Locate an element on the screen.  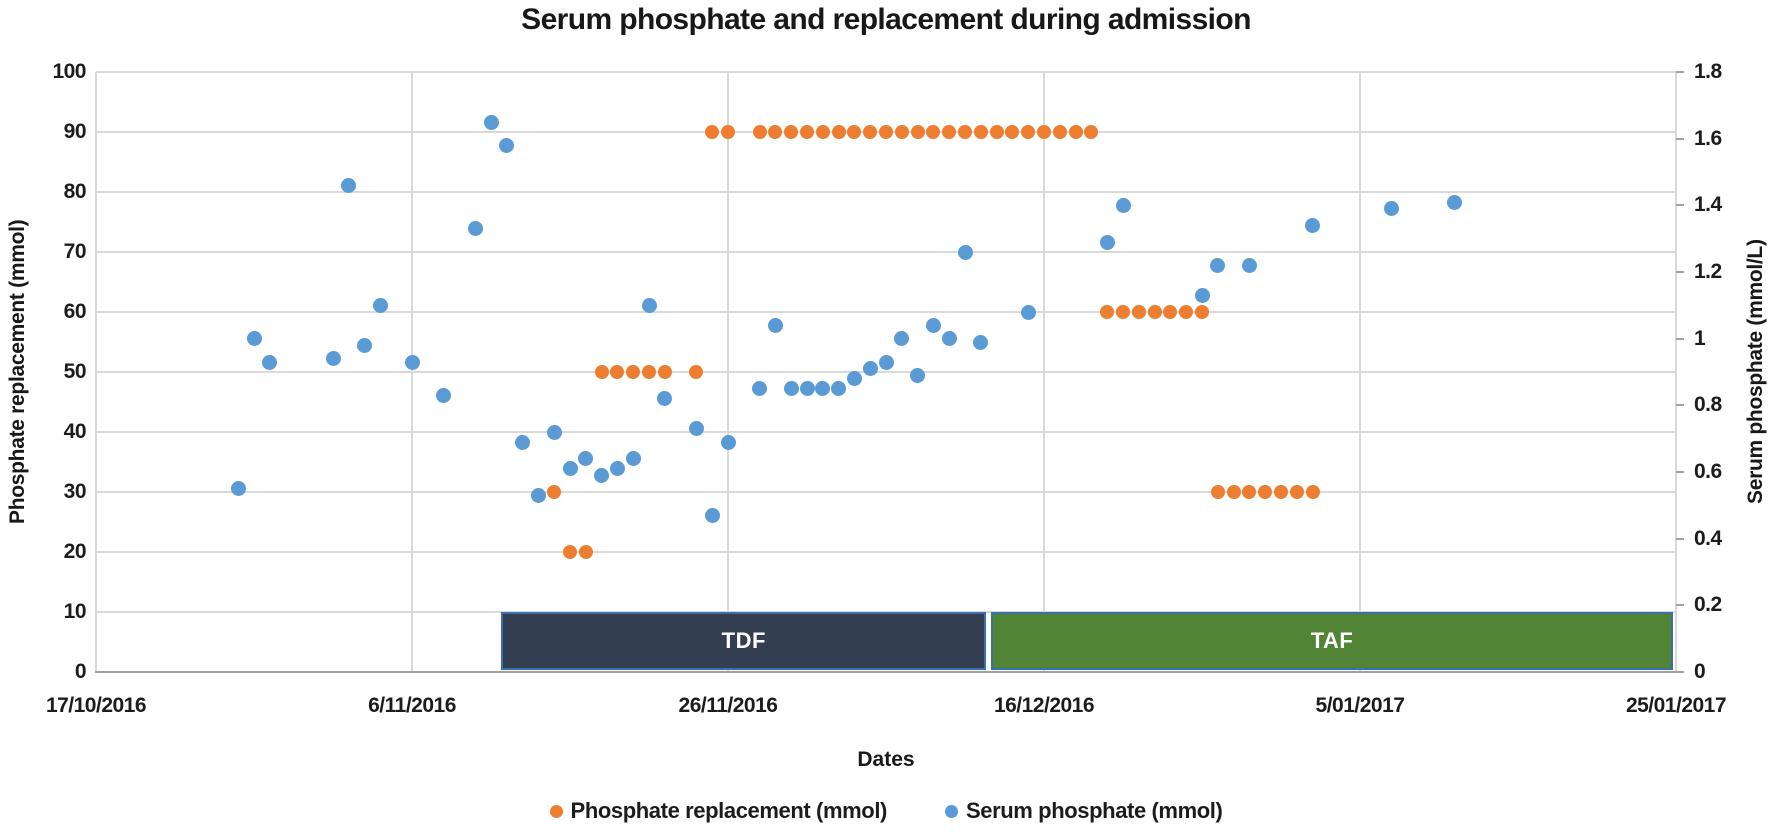
x-axis-title: Dates is located at coordinates (886, 759).